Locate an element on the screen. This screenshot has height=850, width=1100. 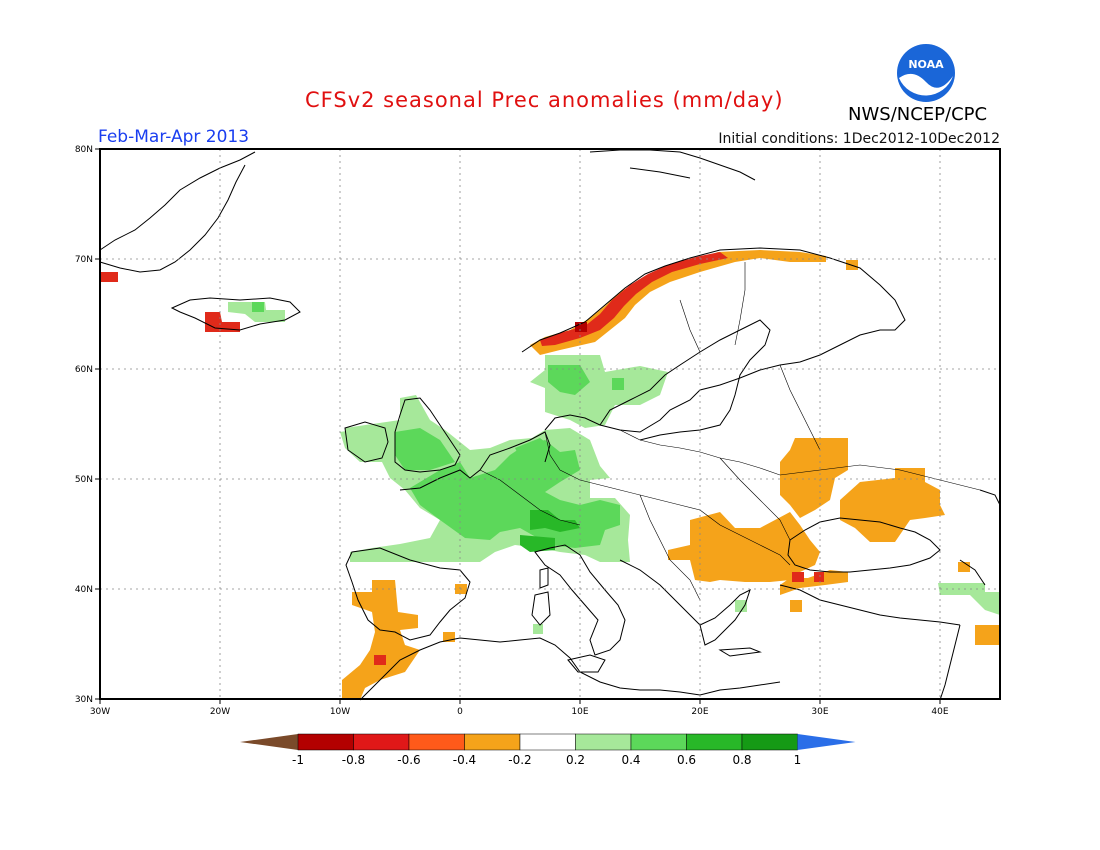
scandinavia-coast is located at coordinates (713, 340).